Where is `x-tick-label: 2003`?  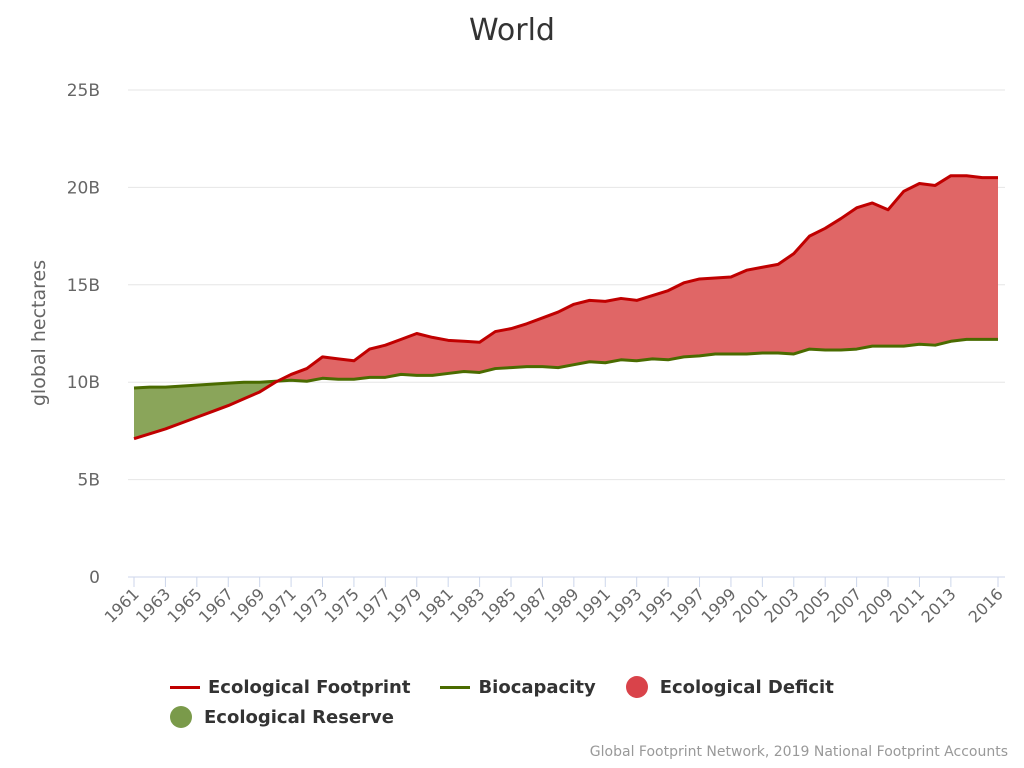
x-tick-label: 2003 is located at coordinates (781, 605).